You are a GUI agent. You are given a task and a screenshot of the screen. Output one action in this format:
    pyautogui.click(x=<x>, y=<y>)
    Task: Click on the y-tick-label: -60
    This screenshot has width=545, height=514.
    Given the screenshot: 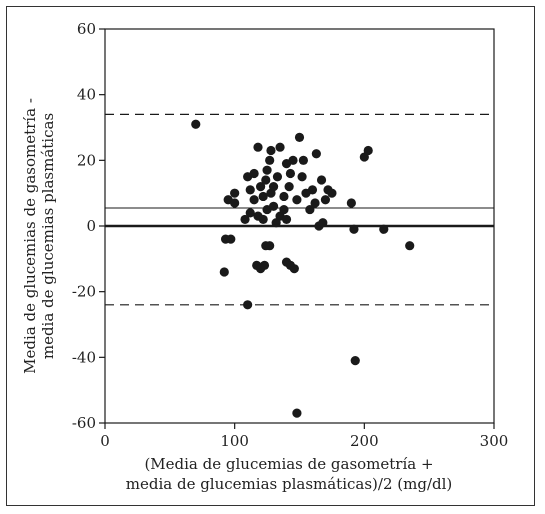 What is the action you would take?
    pyautogui.click(x=84, y=423)
    